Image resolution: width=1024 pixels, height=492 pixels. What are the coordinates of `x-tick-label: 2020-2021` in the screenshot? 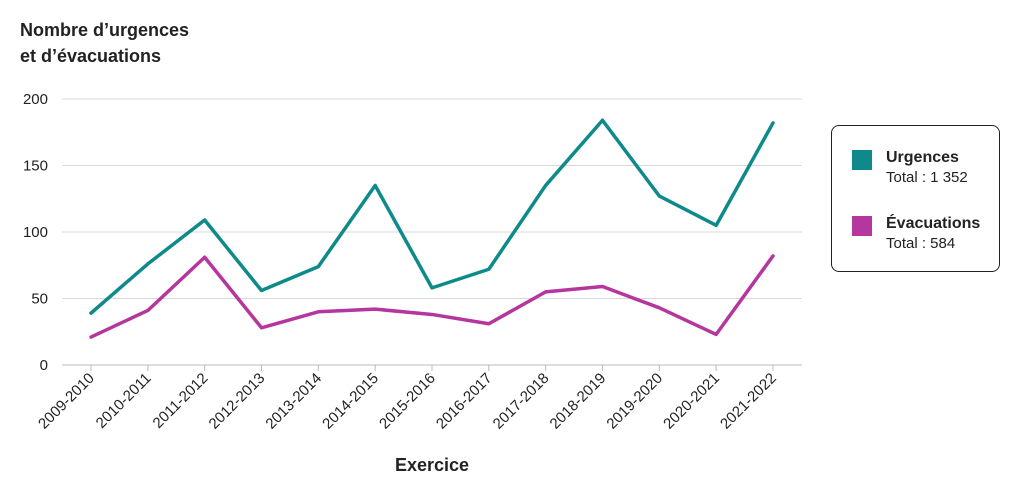 It's located at (691, 401).